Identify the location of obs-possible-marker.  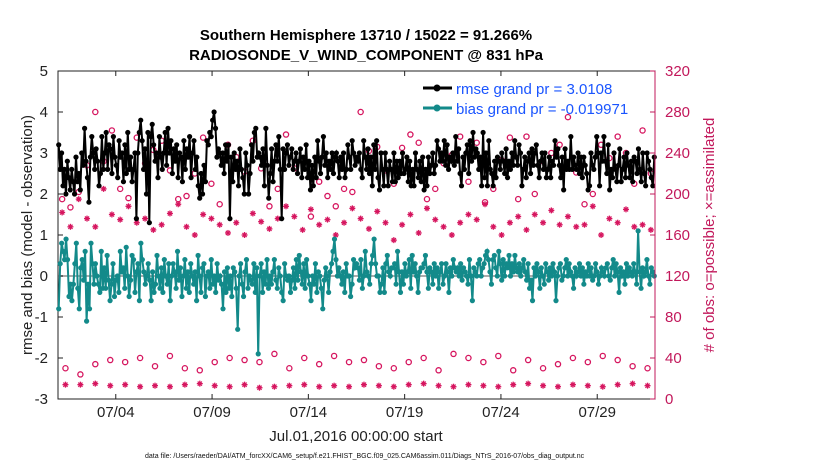
(468, 181).